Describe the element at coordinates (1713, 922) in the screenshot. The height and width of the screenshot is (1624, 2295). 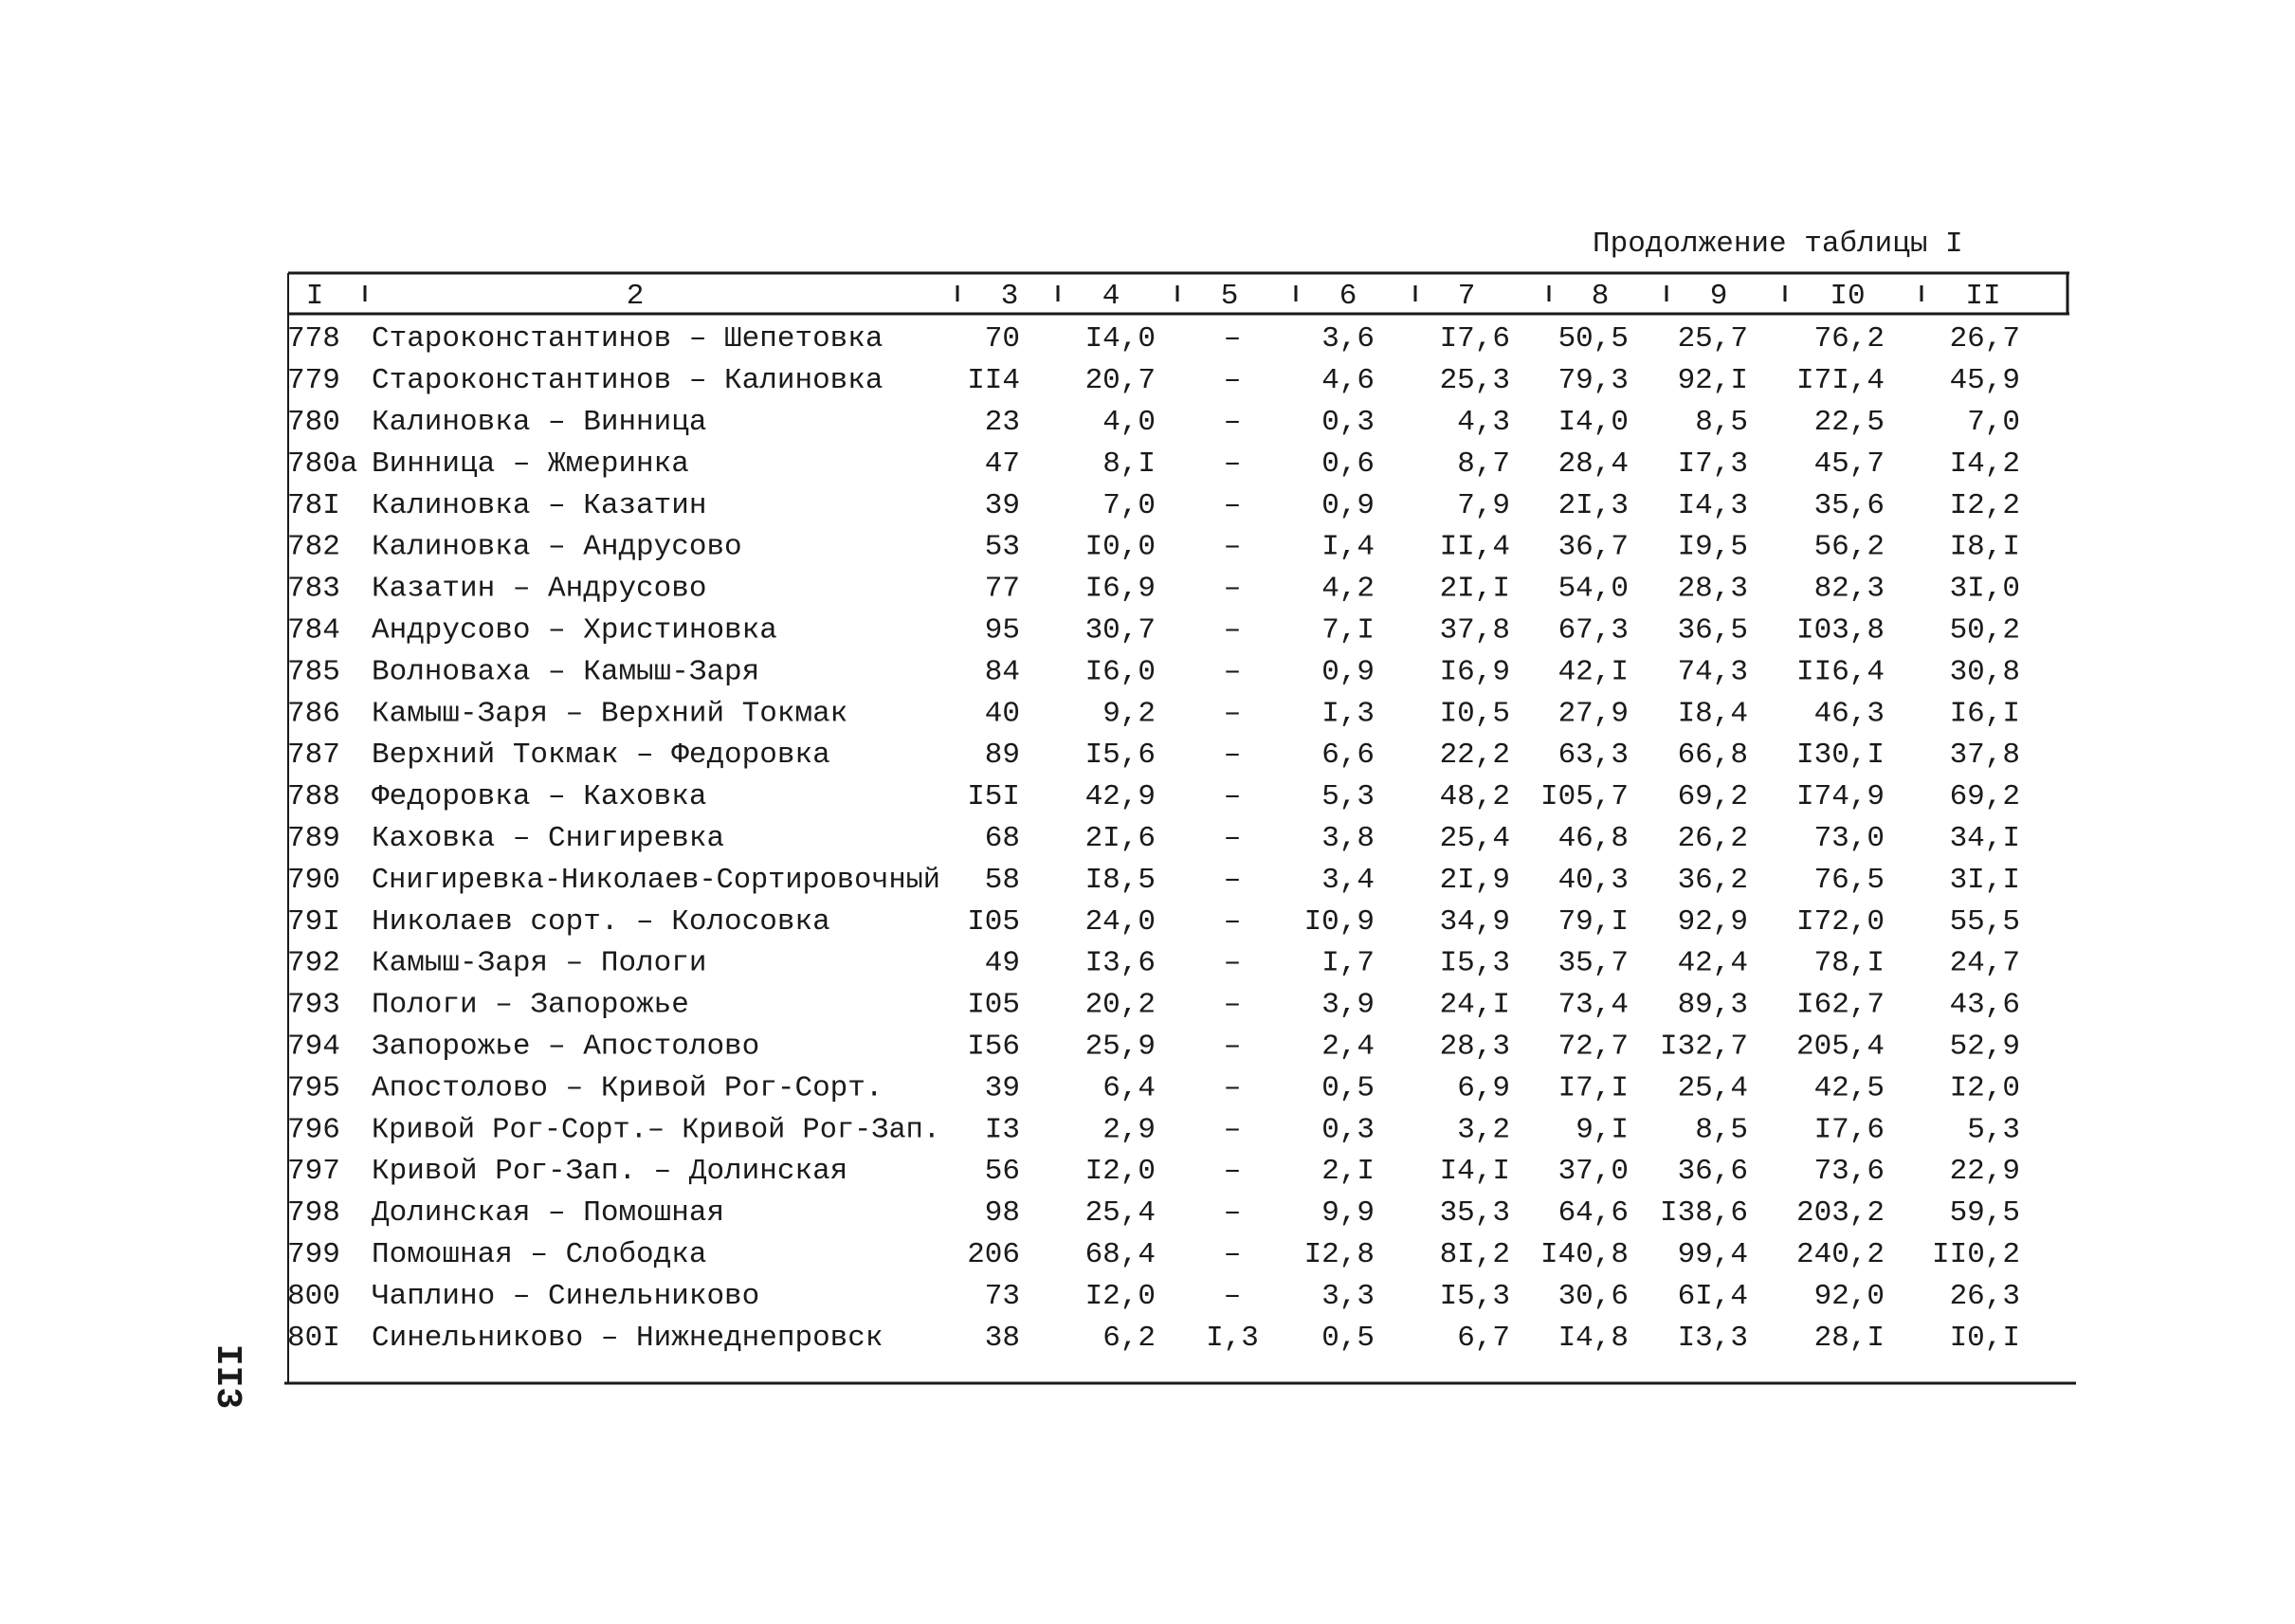
I see `cell-value: 92,9` at that location.